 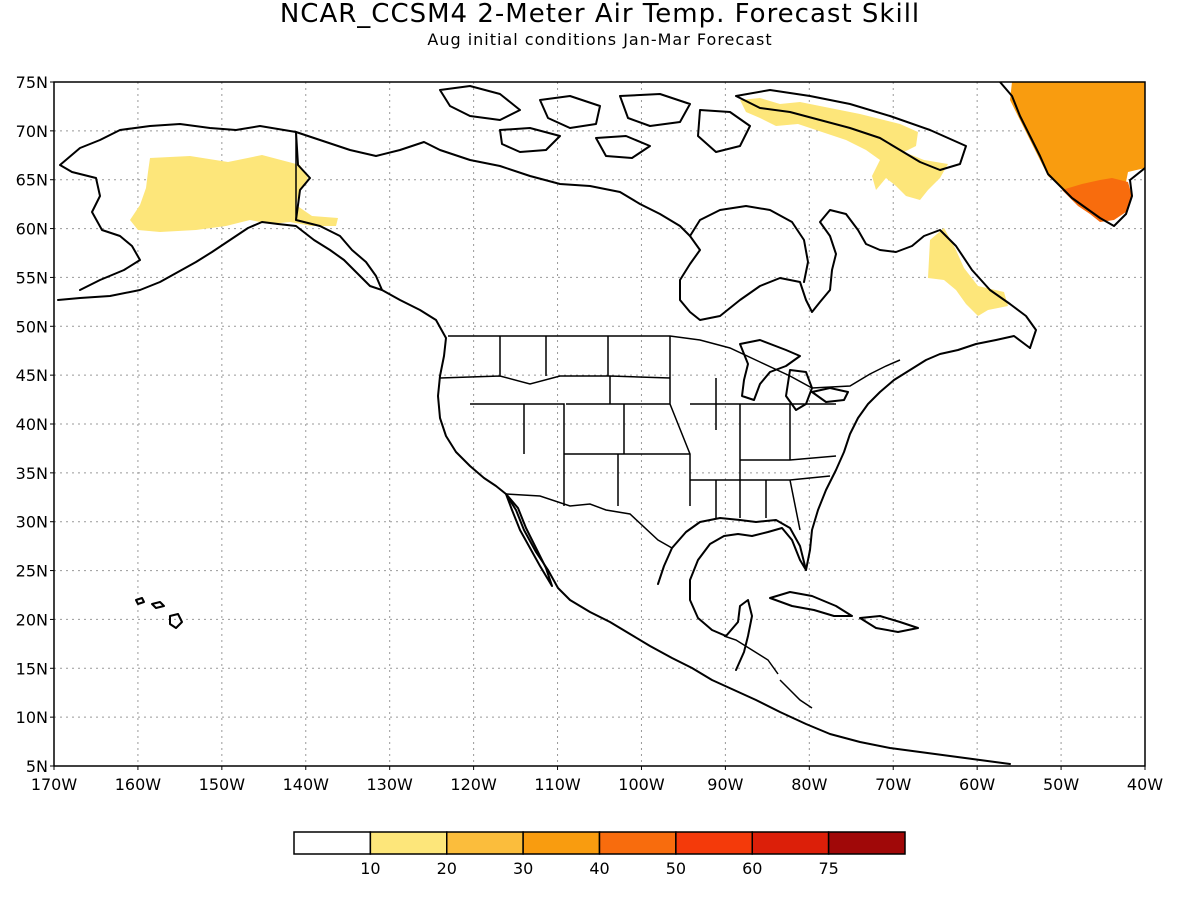 I want to click on latitude-tick-label: 25N, so click(x=32, y=571).